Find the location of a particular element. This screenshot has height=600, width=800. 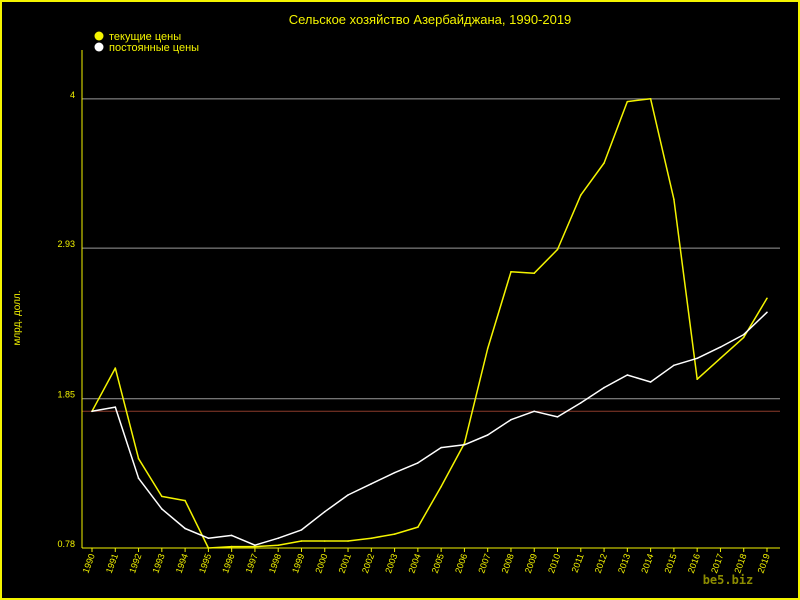

x-tick-label-2018: 2018 is located at coordinates (740, 563).